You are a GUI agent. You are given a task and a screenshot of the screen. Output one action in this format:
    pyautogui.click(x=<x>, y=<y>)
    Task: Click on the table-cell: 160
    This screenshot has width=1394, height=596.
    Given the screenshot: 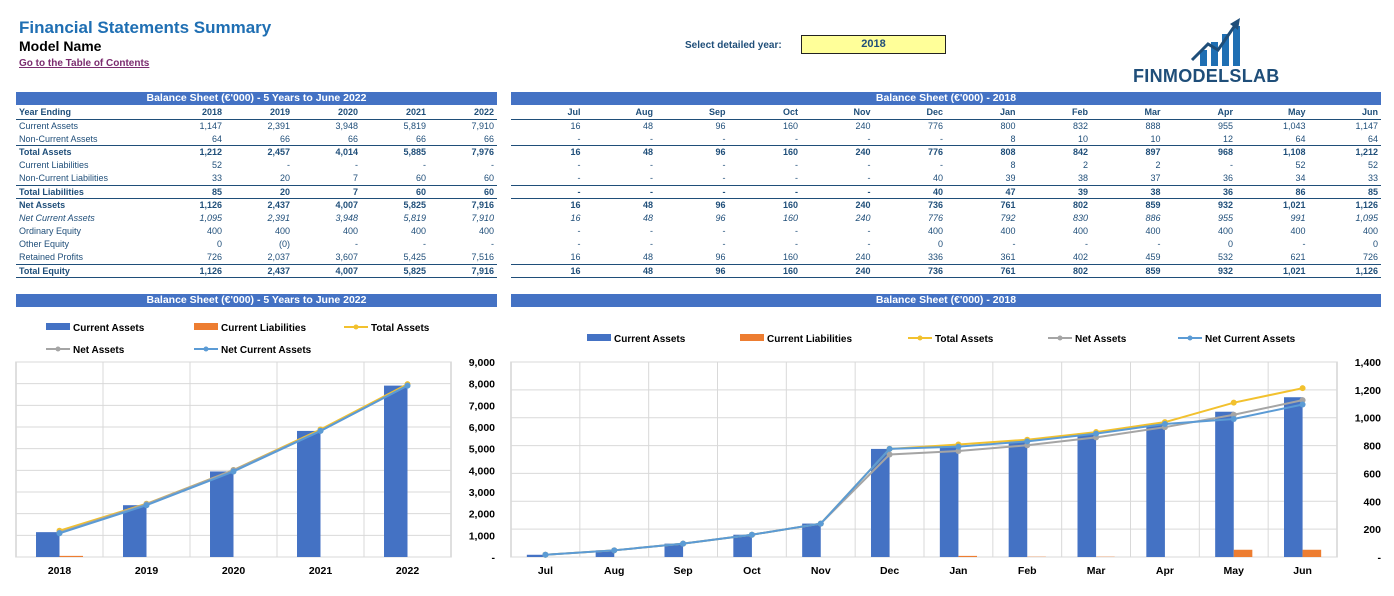 What is the action you would take?
    pyautogui.click(x=764, y=270)
    